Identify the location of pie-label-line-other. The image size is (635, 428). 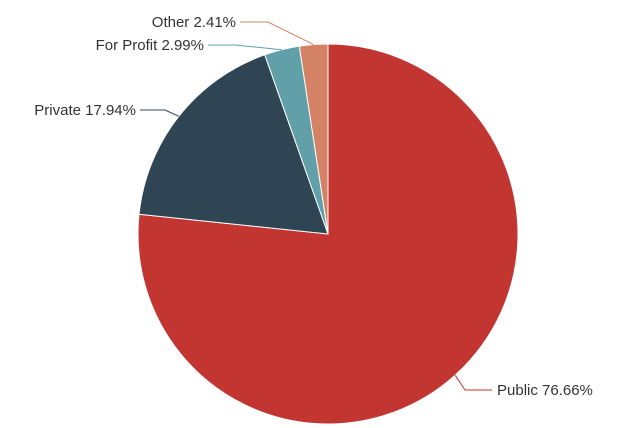
(277, 33).